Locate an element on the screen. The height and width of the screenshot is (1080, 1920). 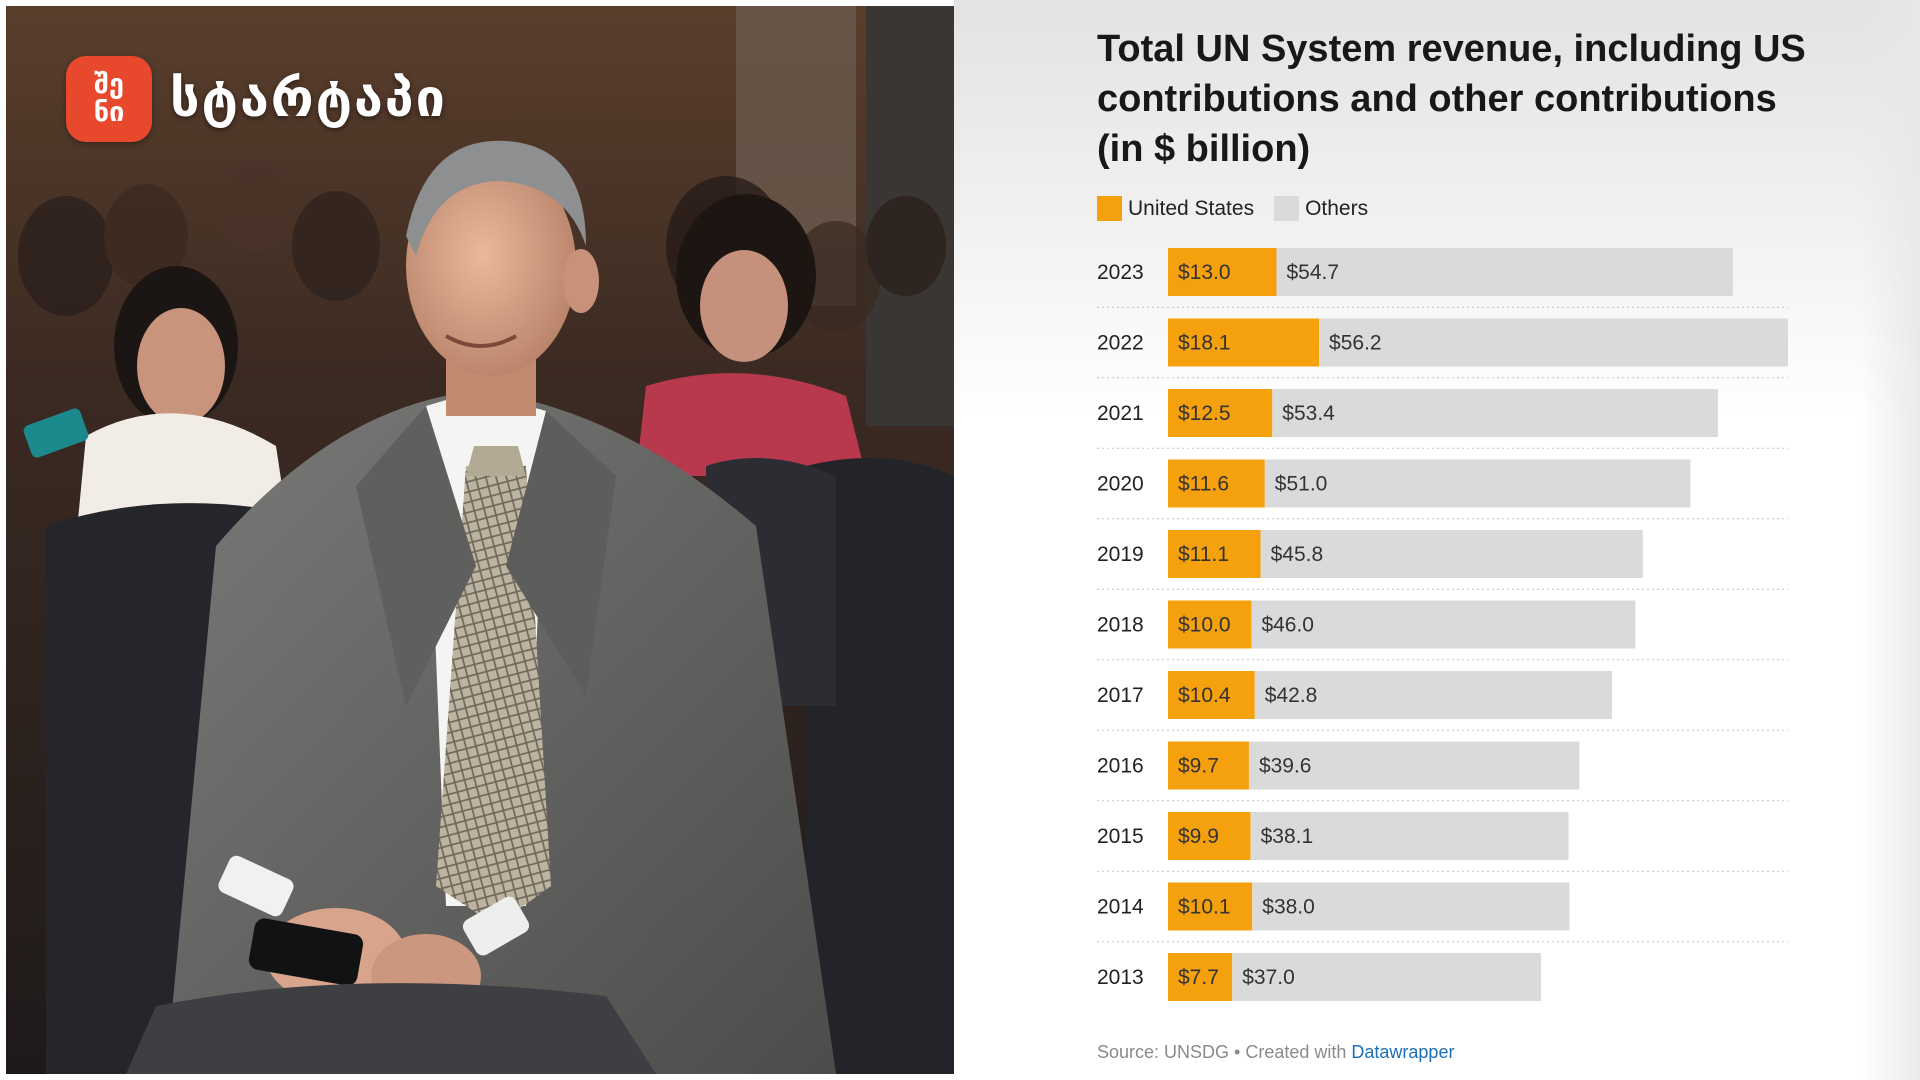
data-label-others-2017: $42.8 is located at coordinates (1291, 695).